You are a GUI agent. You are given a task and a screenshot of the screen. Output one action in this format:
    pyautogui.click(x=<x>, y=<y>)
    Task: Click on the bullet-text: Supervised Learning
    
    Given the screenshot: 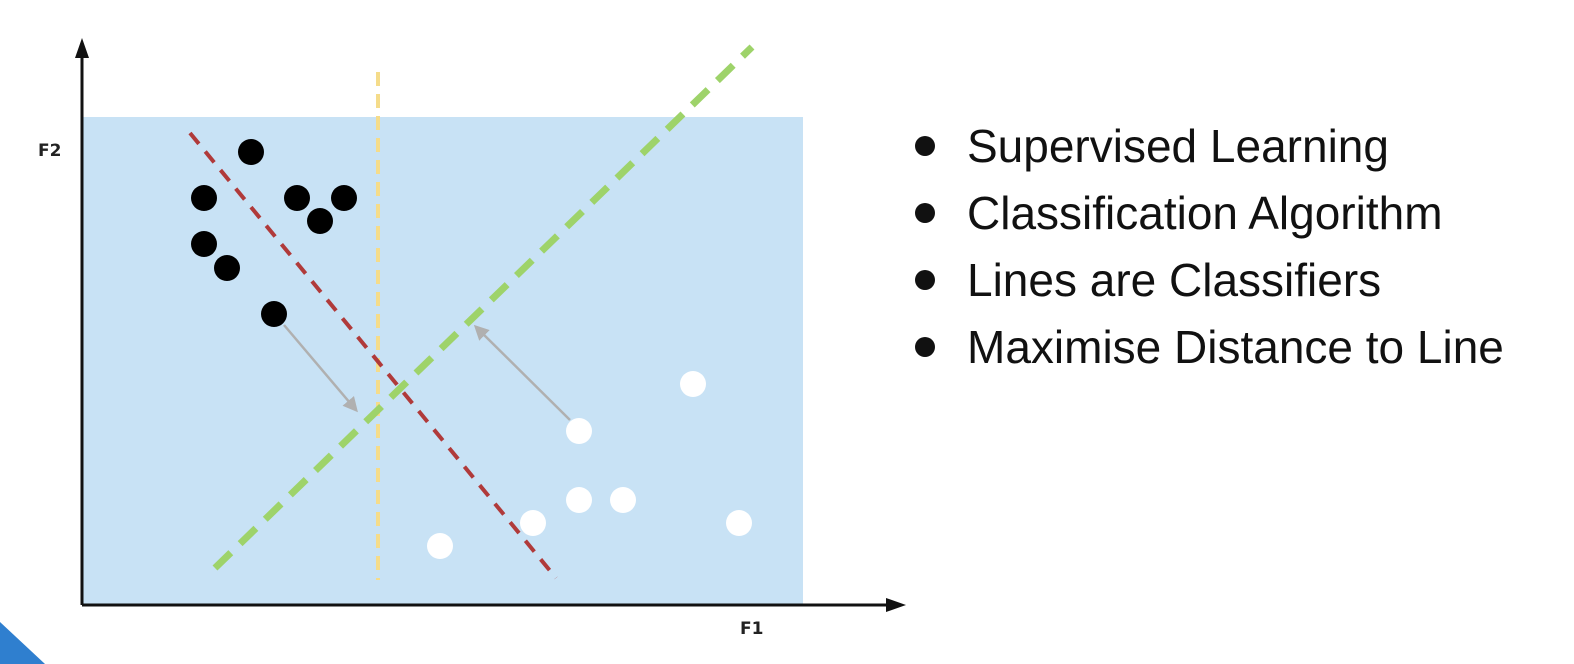 What is the action you would take?
    pyautogui.click(x=1178, y=145)
    